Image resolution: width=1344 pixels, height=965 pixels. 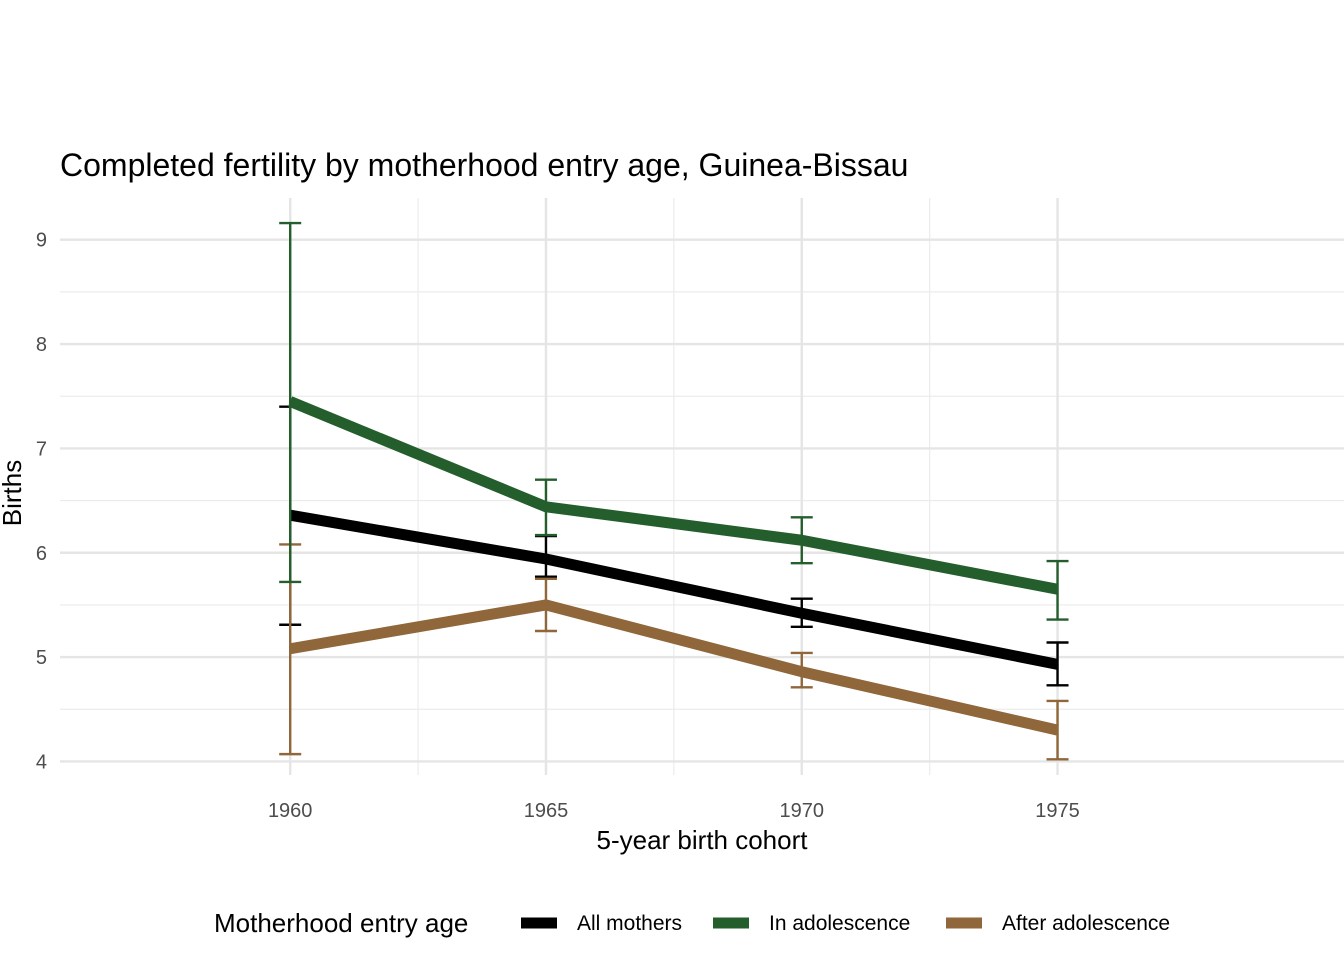 I want to click on legend-item: After adolescence, so click(x=1058, y=923).